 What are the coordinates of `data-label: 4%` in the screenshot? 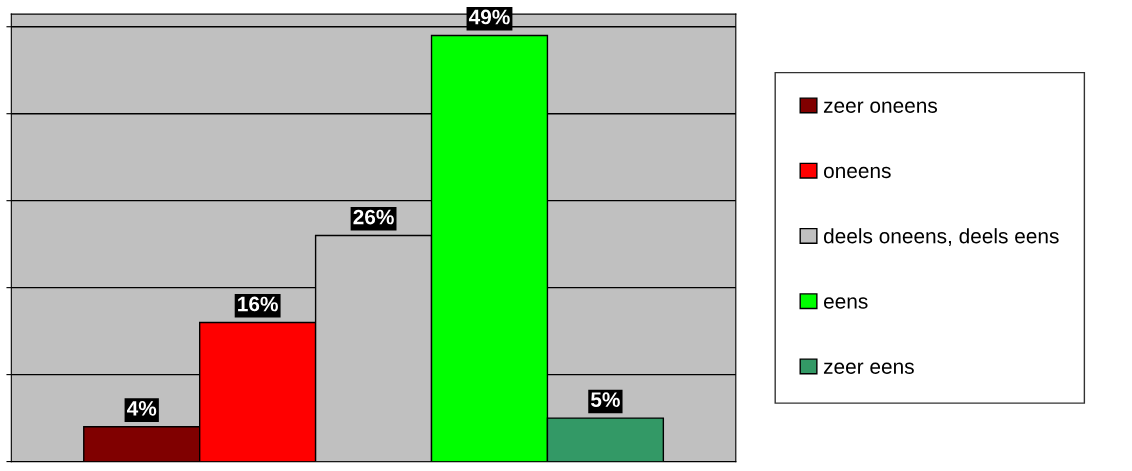 It's located at (141, 408).